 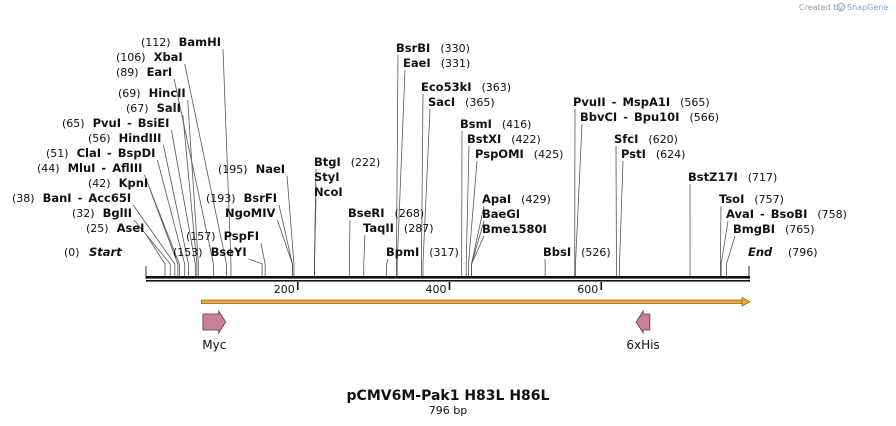 I want to click on enzyme-name: HincII, so click(x=167, y=93).